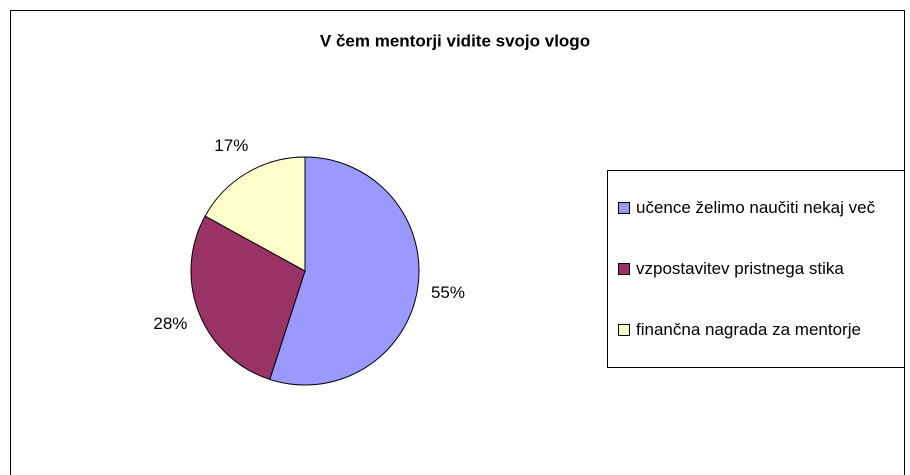 The image size is (910, 475). What do you see at coordinates (231, 145) in the screenshot?
I see `data-label: 17%` at bounding box center [231, 145].